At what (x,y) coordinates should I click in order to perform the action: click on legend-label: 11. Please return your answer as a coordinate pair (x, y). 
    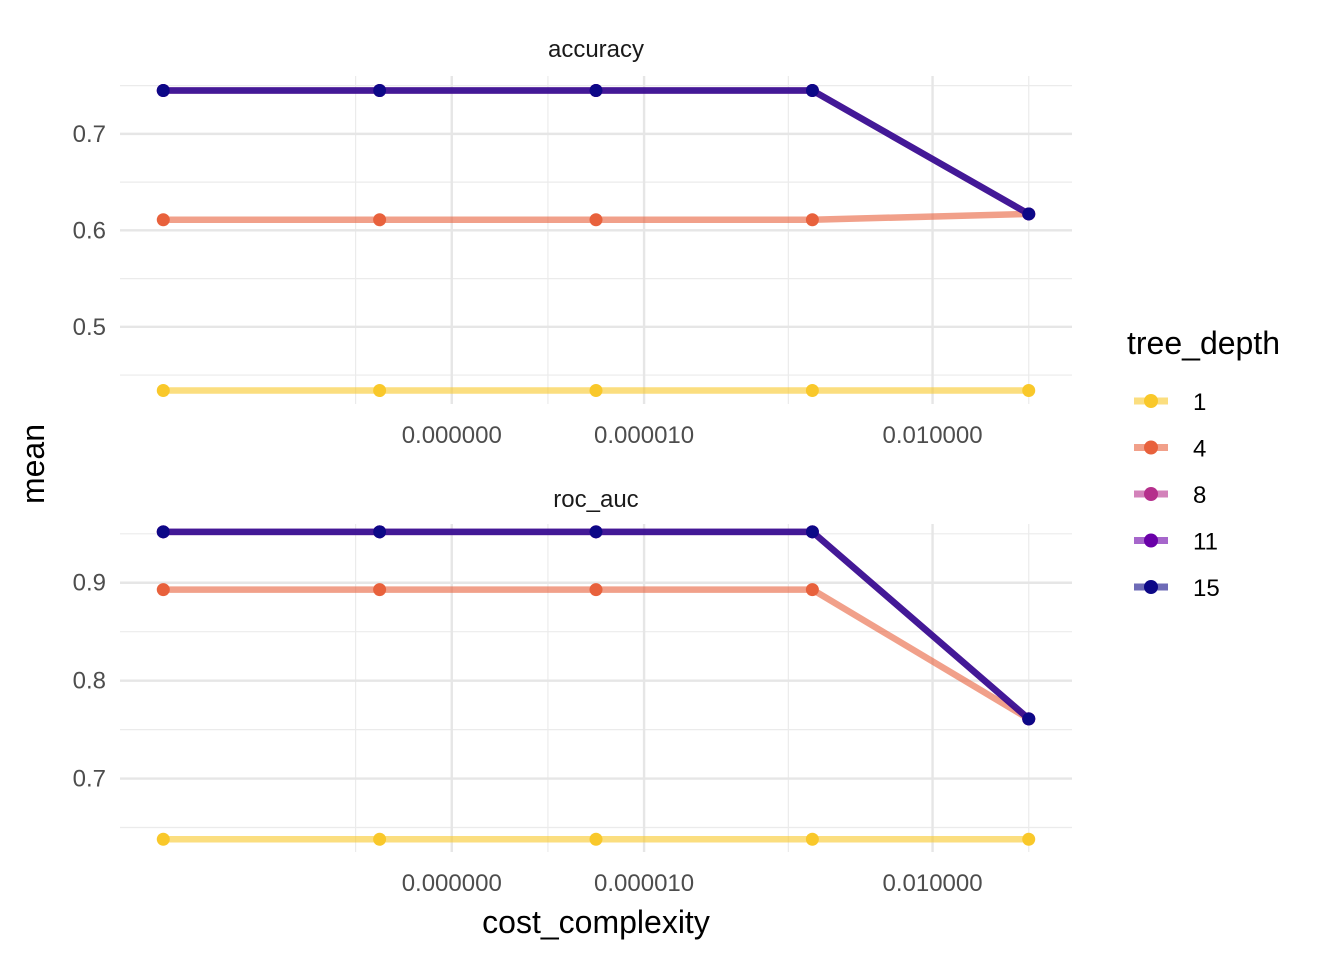
    Looking at the image, I should click on (1205, 542).